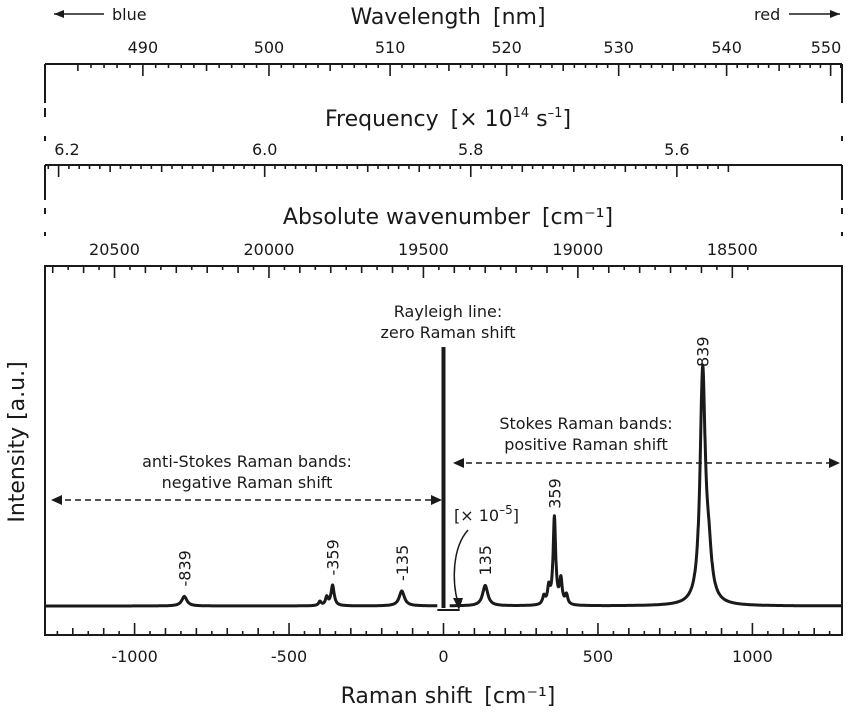  I want to click on raman-shift-tick-label: -1000, so click(134, 656).